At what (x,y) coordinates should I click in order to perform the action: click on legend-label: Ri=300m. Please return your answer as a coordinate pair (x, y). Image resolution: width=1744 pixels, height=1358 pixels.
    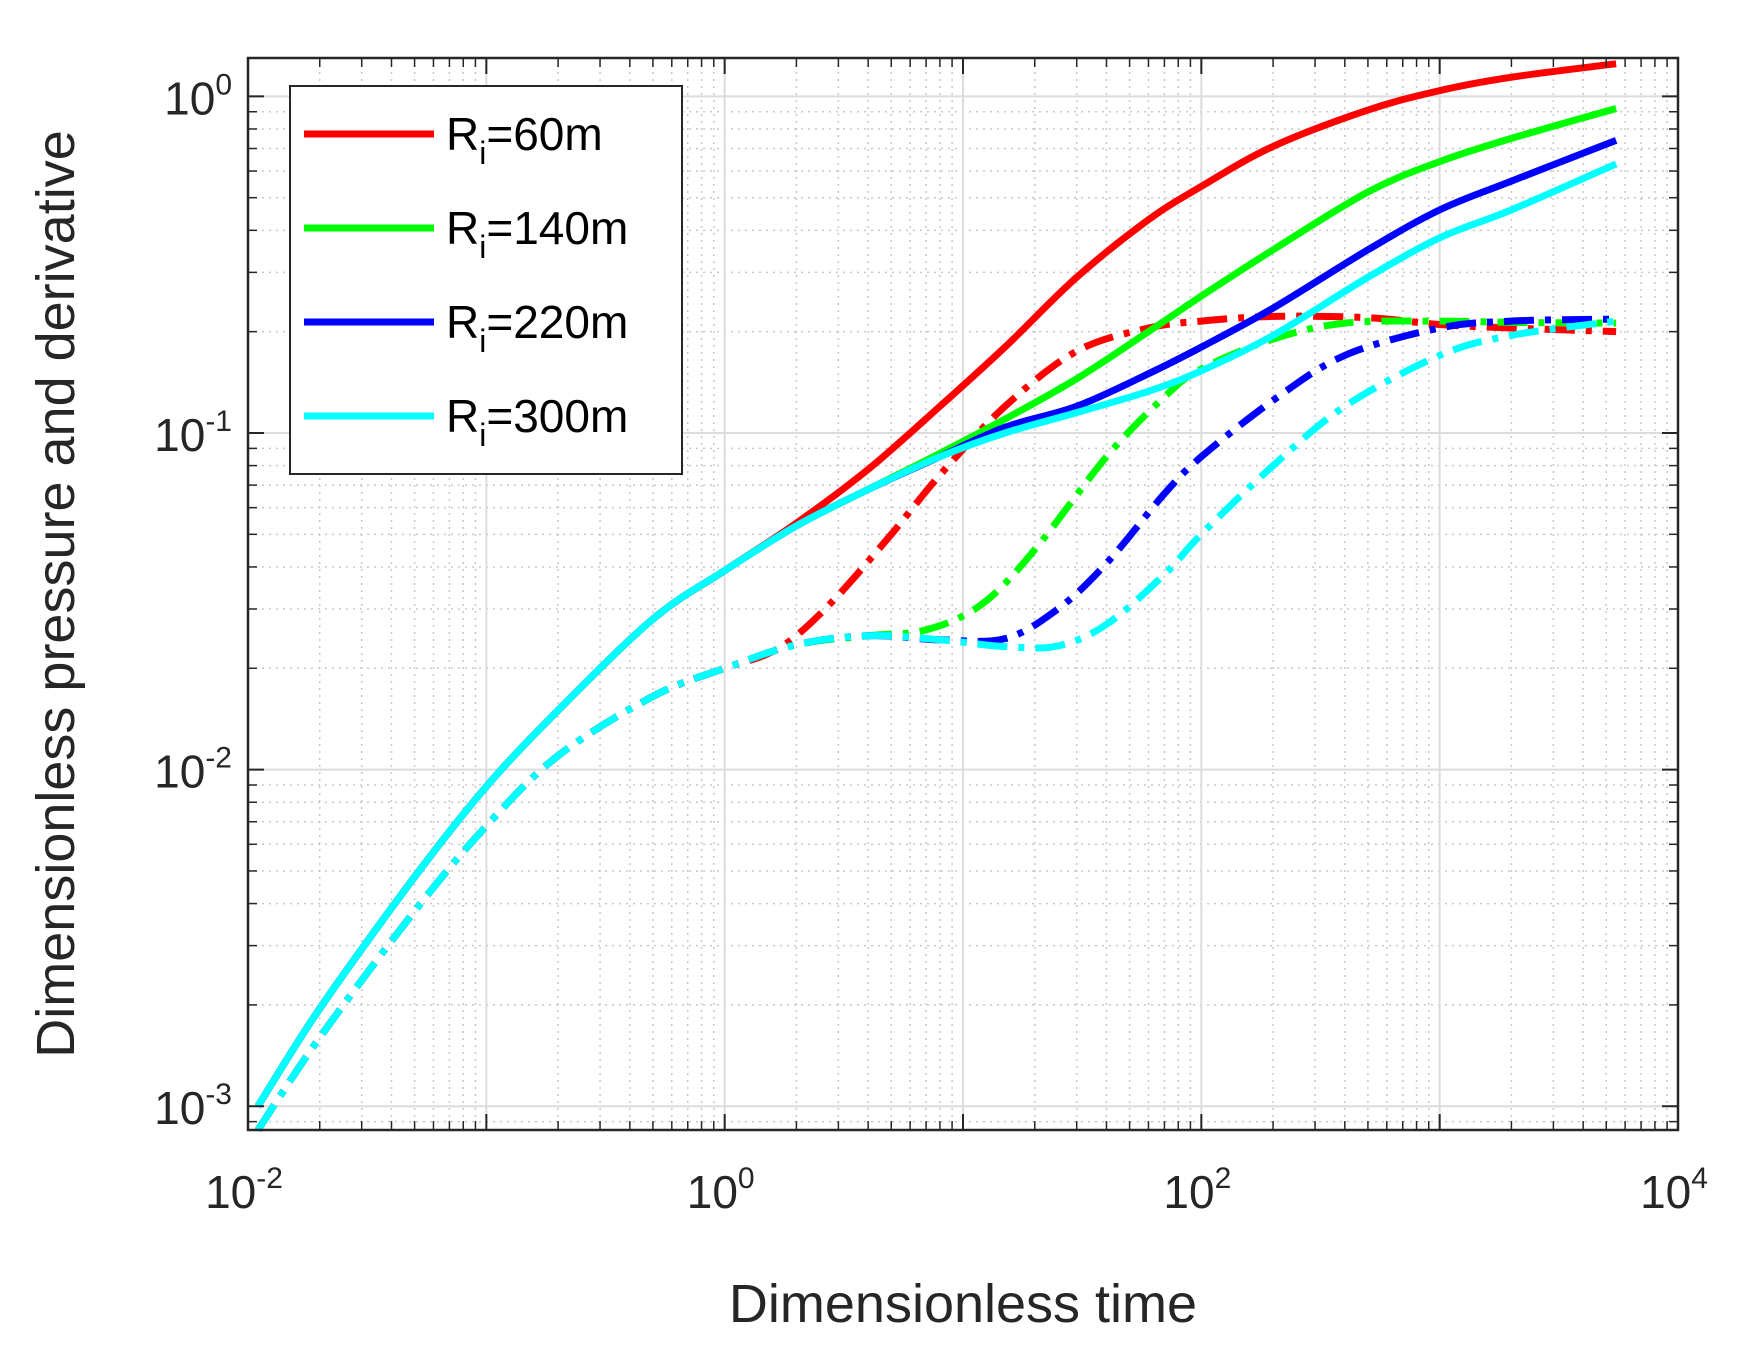
    Looking at the image, I should click on (537, 421).